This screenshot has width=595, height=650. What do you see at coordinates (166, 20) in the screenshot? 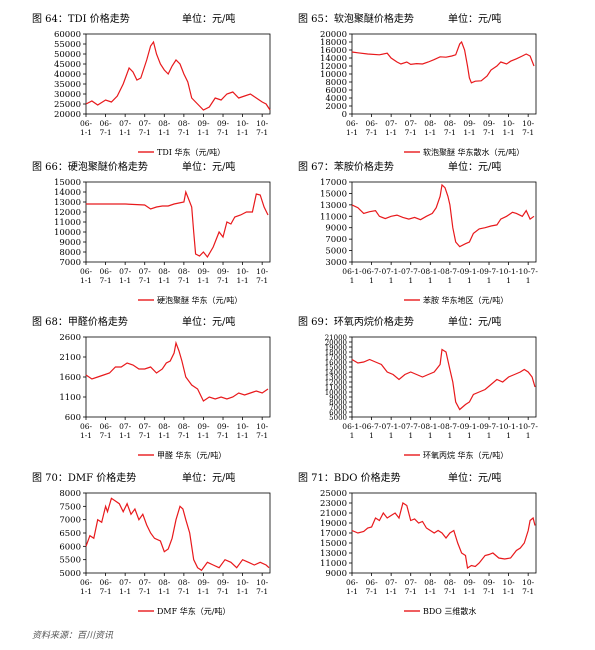
I see `chart-title: 图 64：TDI 价格走势 单位：元/吨` at bounding box center [166, 20].